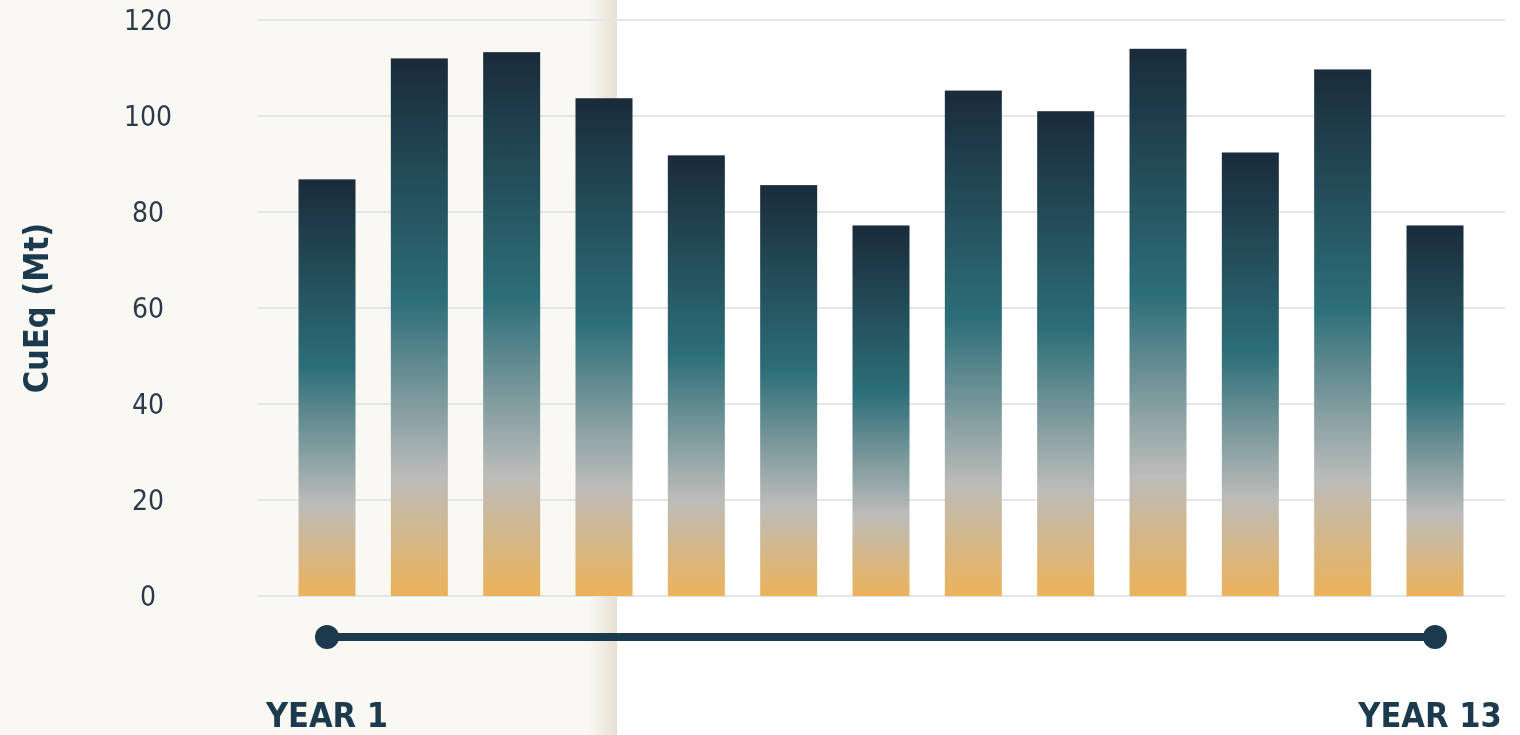 Image resolution: width=1520 pixels, height=735 pixels. Describe the element at coordinates (36, 308) in the screenshot. I see `y-axis-title: CuEq (Mt)` at that location.